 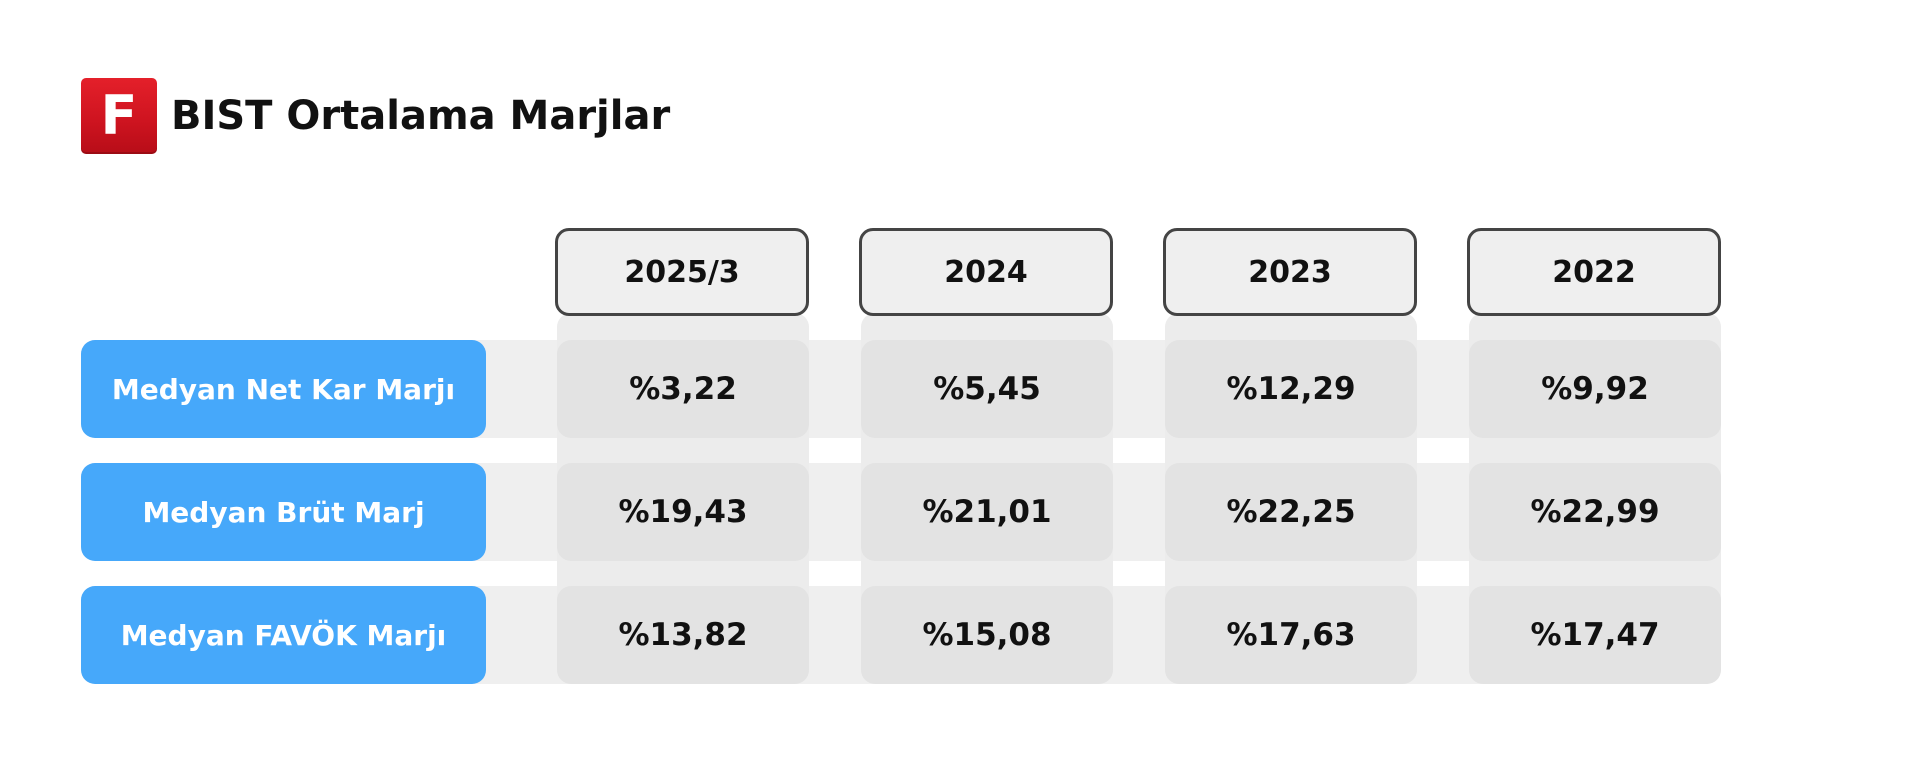 I want to click on table-cell: %17,63, so click(x=1291, y=635).